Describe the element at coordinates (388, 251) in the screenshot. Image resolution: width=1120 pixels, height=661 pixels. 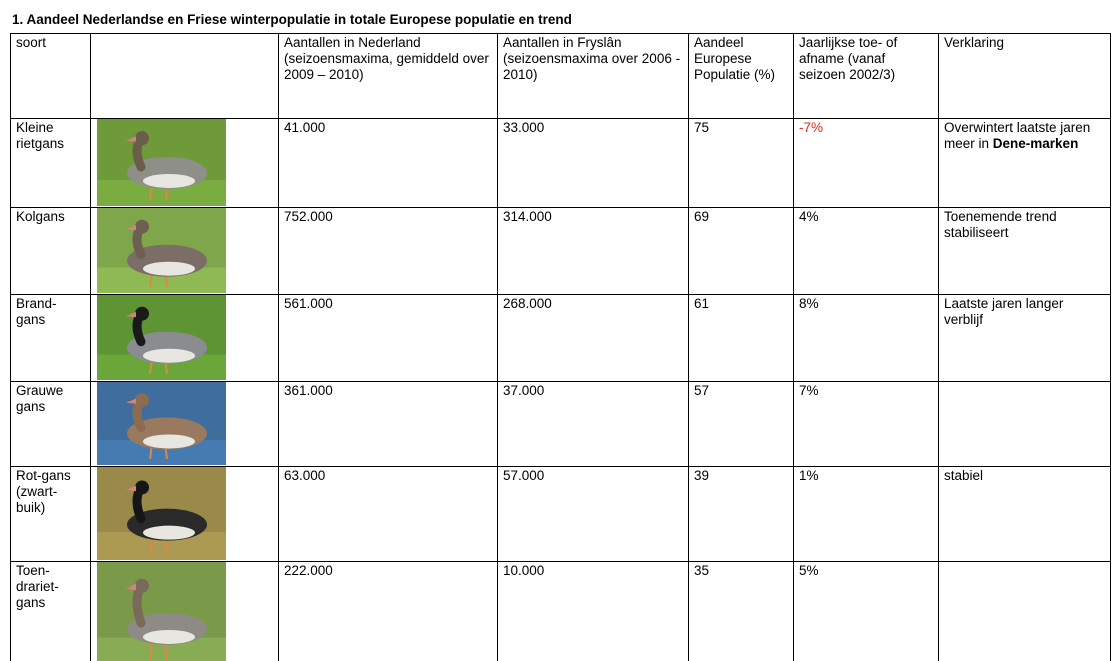
I see `nl-count-cell: 752.000` at that location.